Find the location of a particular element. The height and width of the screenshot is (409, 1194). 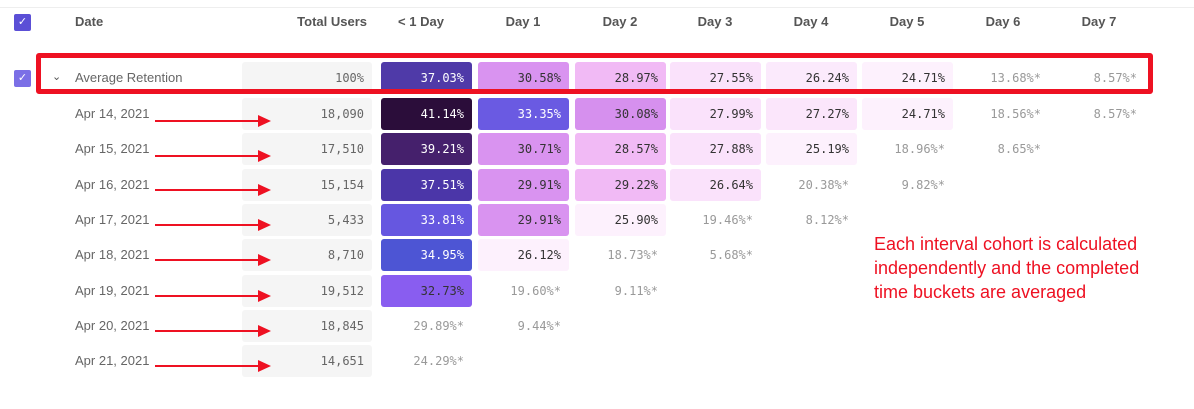

retention-cell: 26.12% is located at coordinates (523, 255).